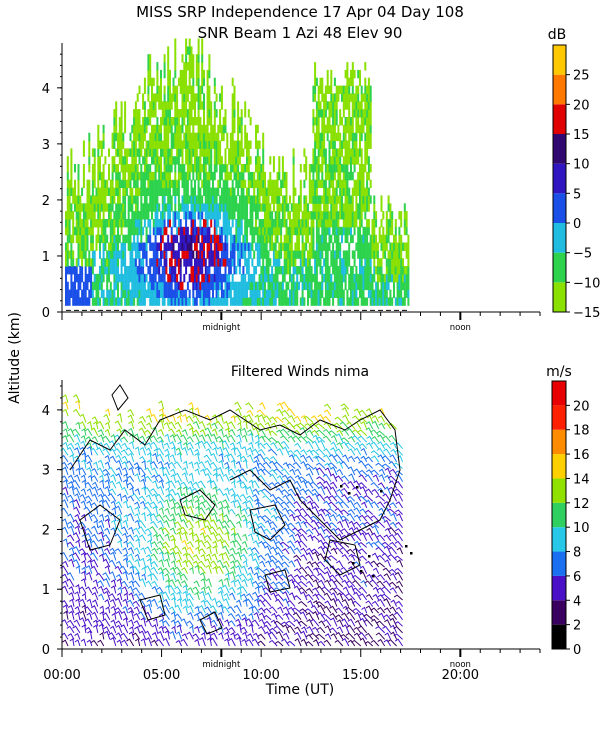 The height and width of the screenshot is (750, 600). What do you see at coordinates (577, 224) in the screenshot?
I see `snr-colorbar-tick-label: 0` at bounding box center [577, 224].